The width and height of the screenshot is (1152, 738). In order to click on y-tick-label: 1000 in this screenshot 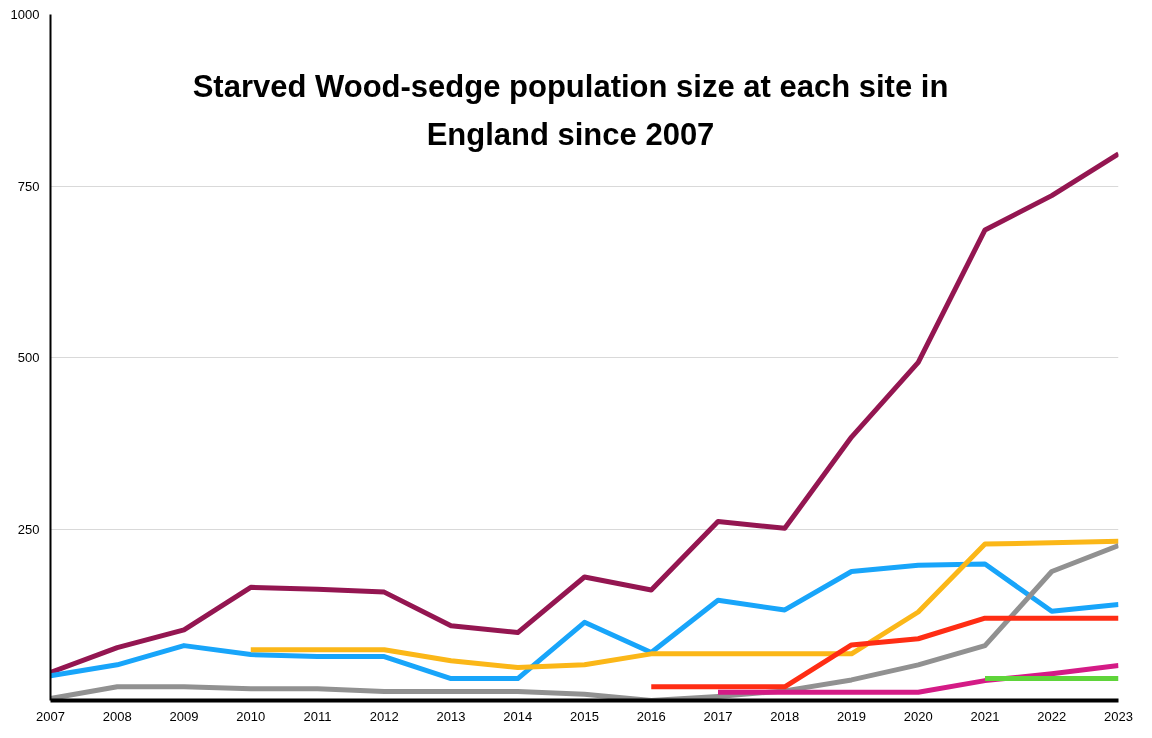, I will do `click(25, 14)`.